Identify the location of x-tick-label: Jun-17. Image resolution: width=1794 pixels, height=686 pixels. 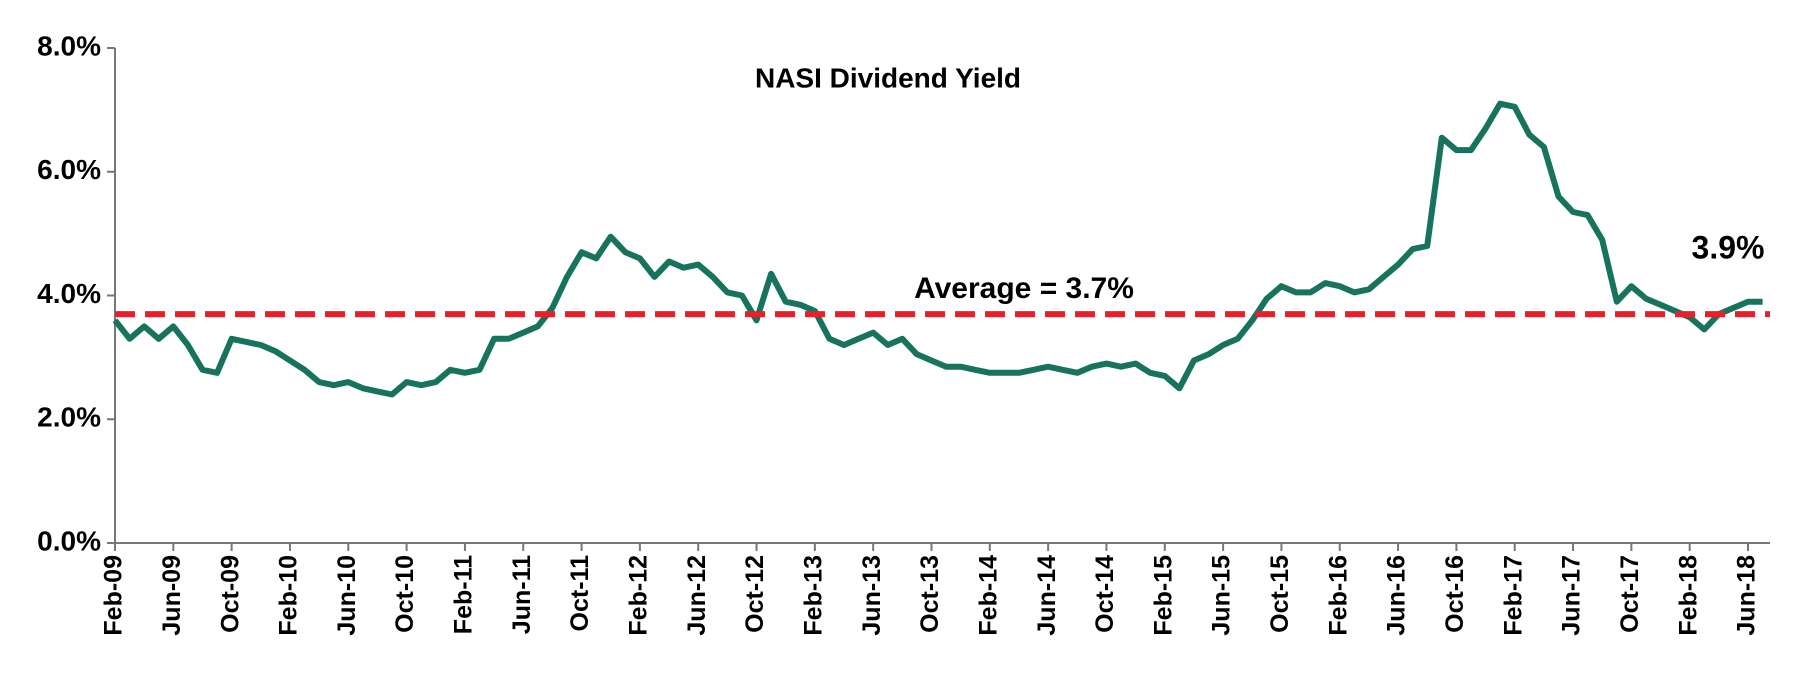
(1572, 595).